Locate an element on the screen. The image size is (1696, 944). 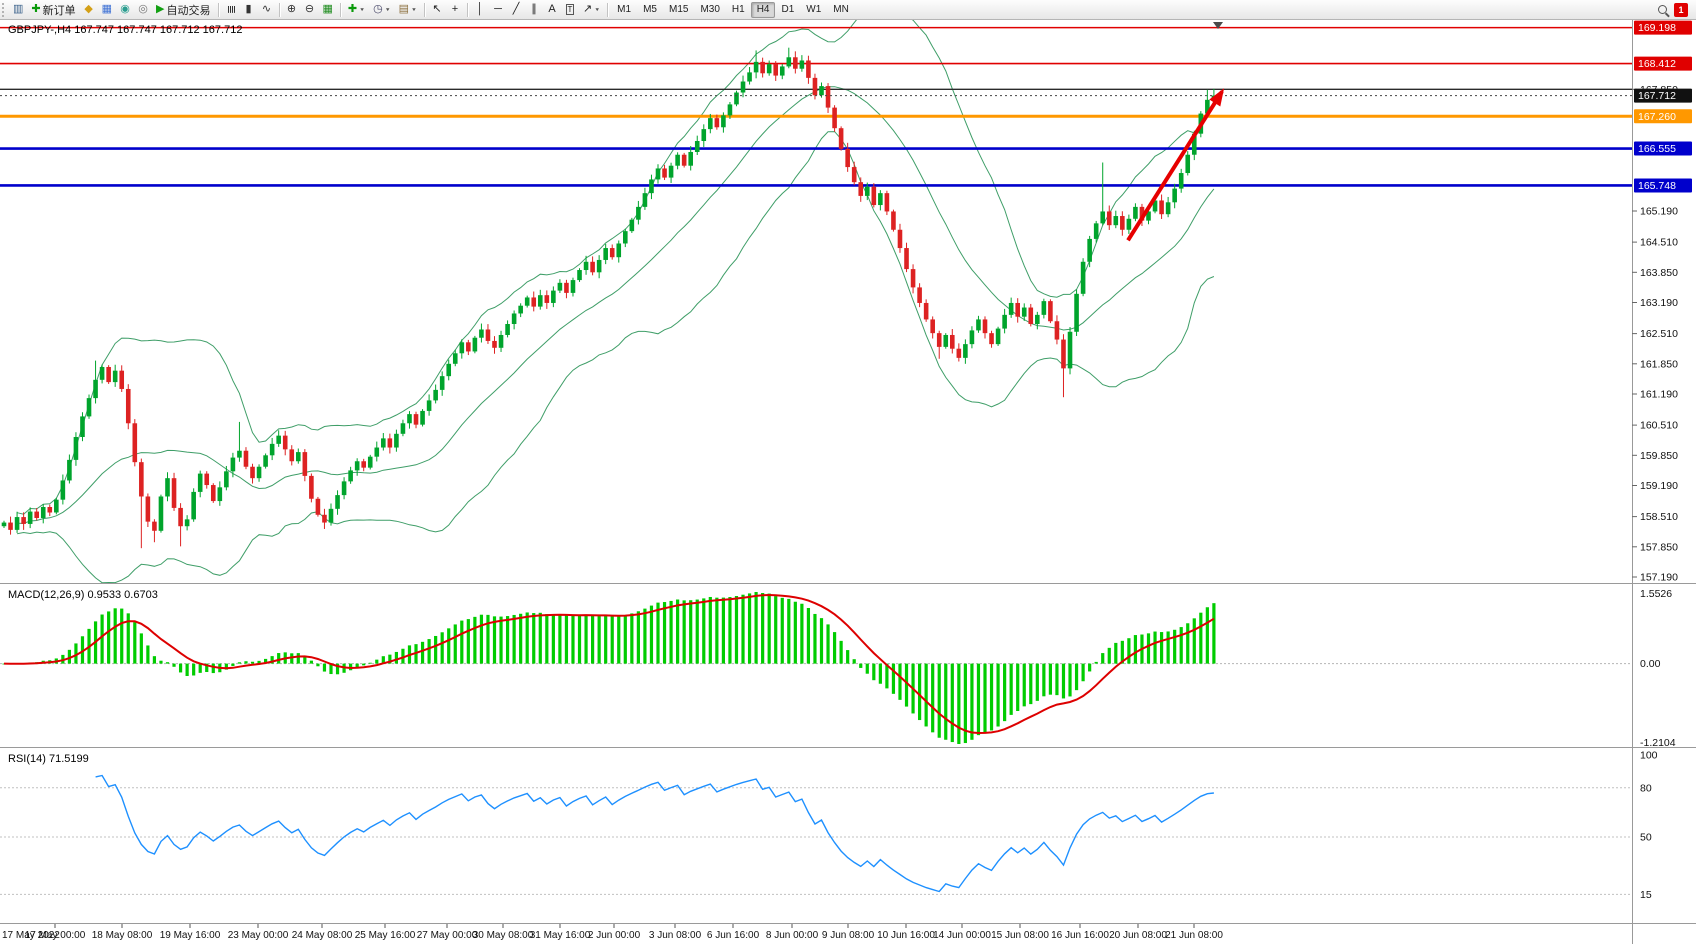
timeframe-h1-button: H1 is located at coordinates (738, 9).